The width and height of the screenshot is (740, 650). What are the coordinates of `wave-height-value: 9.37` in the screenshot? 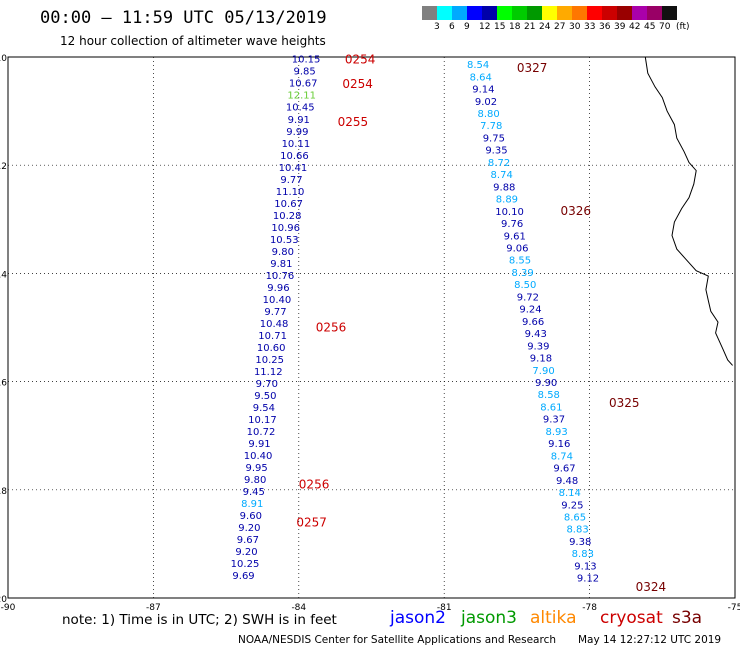 It's located at (554, 420).